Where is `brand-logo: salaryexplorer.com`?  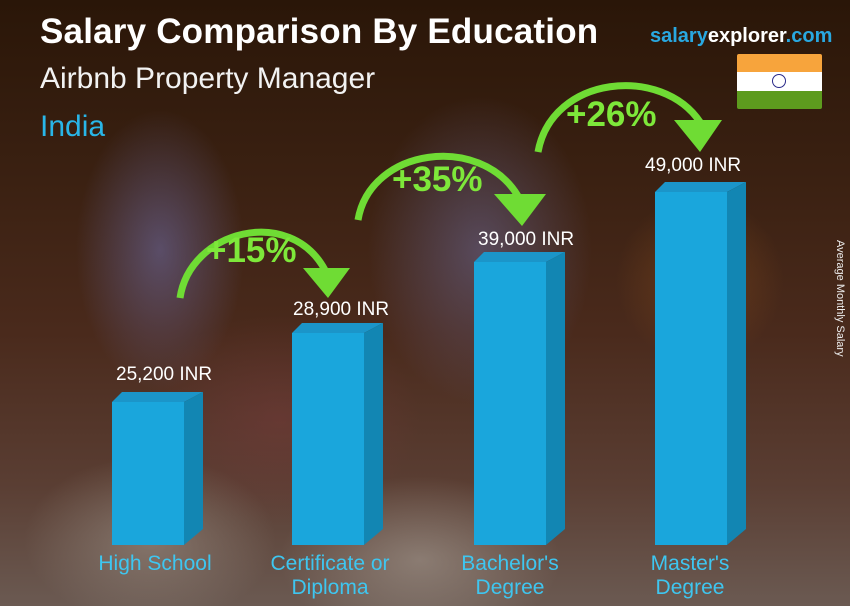 brand-logo: salaryexplorer.com is located at coordinates (741, 36).